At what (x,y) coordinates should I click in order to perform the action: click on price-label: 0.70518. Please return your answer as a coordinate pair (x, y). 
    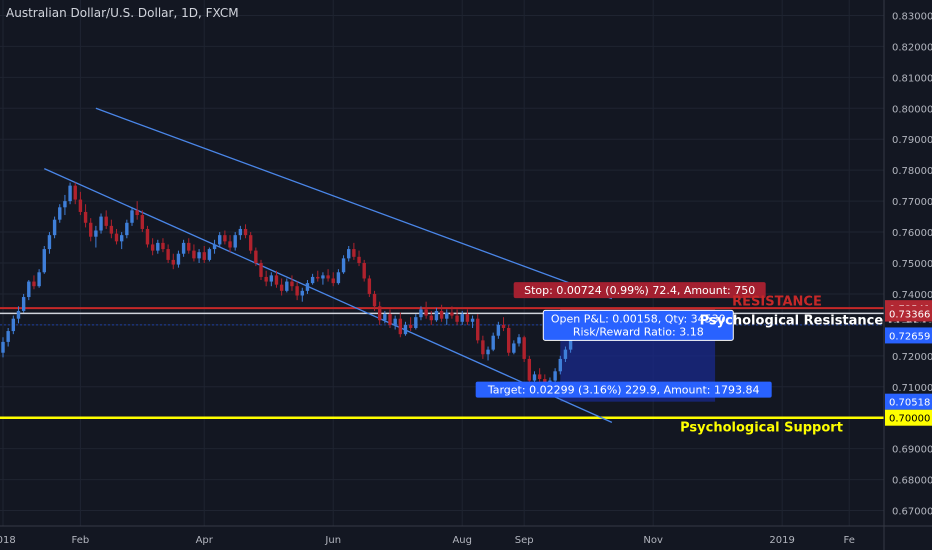
    Looking at the image, I should click on (909, 403).